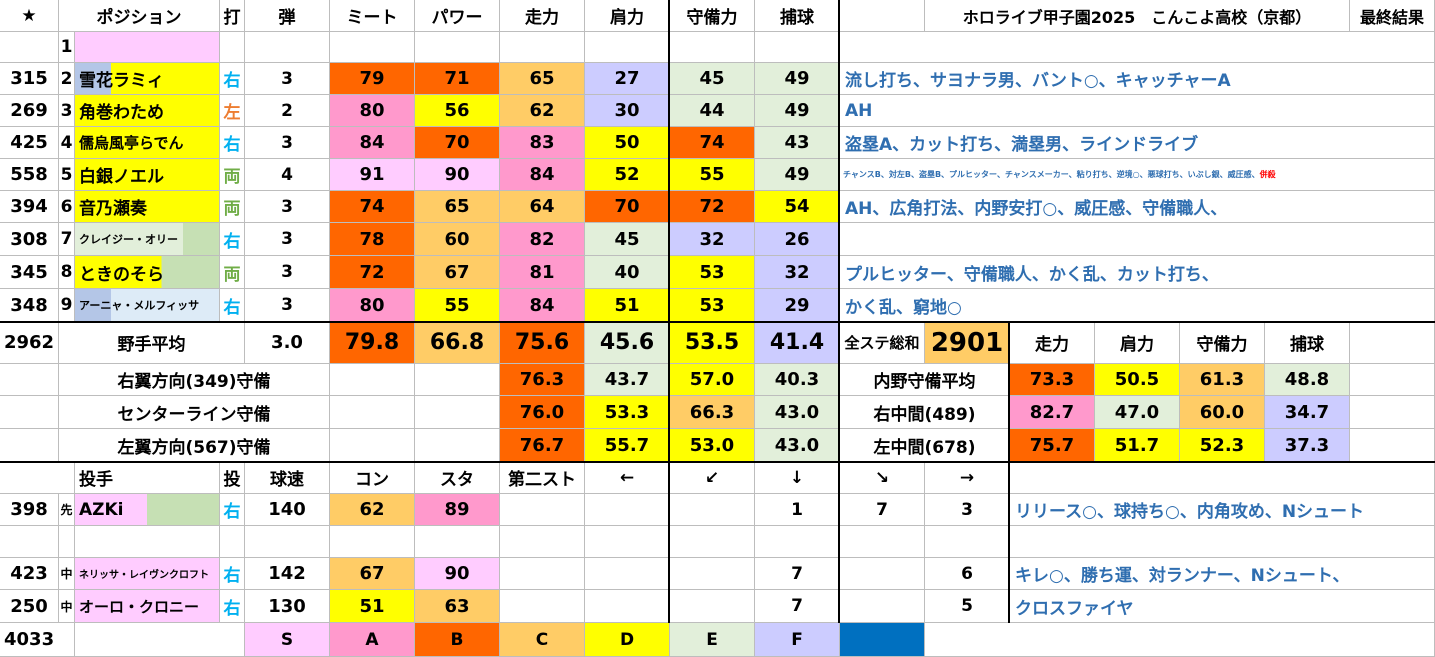  Describe the element at coordinates (627, 574) in the screenshot. I see `breaking-left` at that location.